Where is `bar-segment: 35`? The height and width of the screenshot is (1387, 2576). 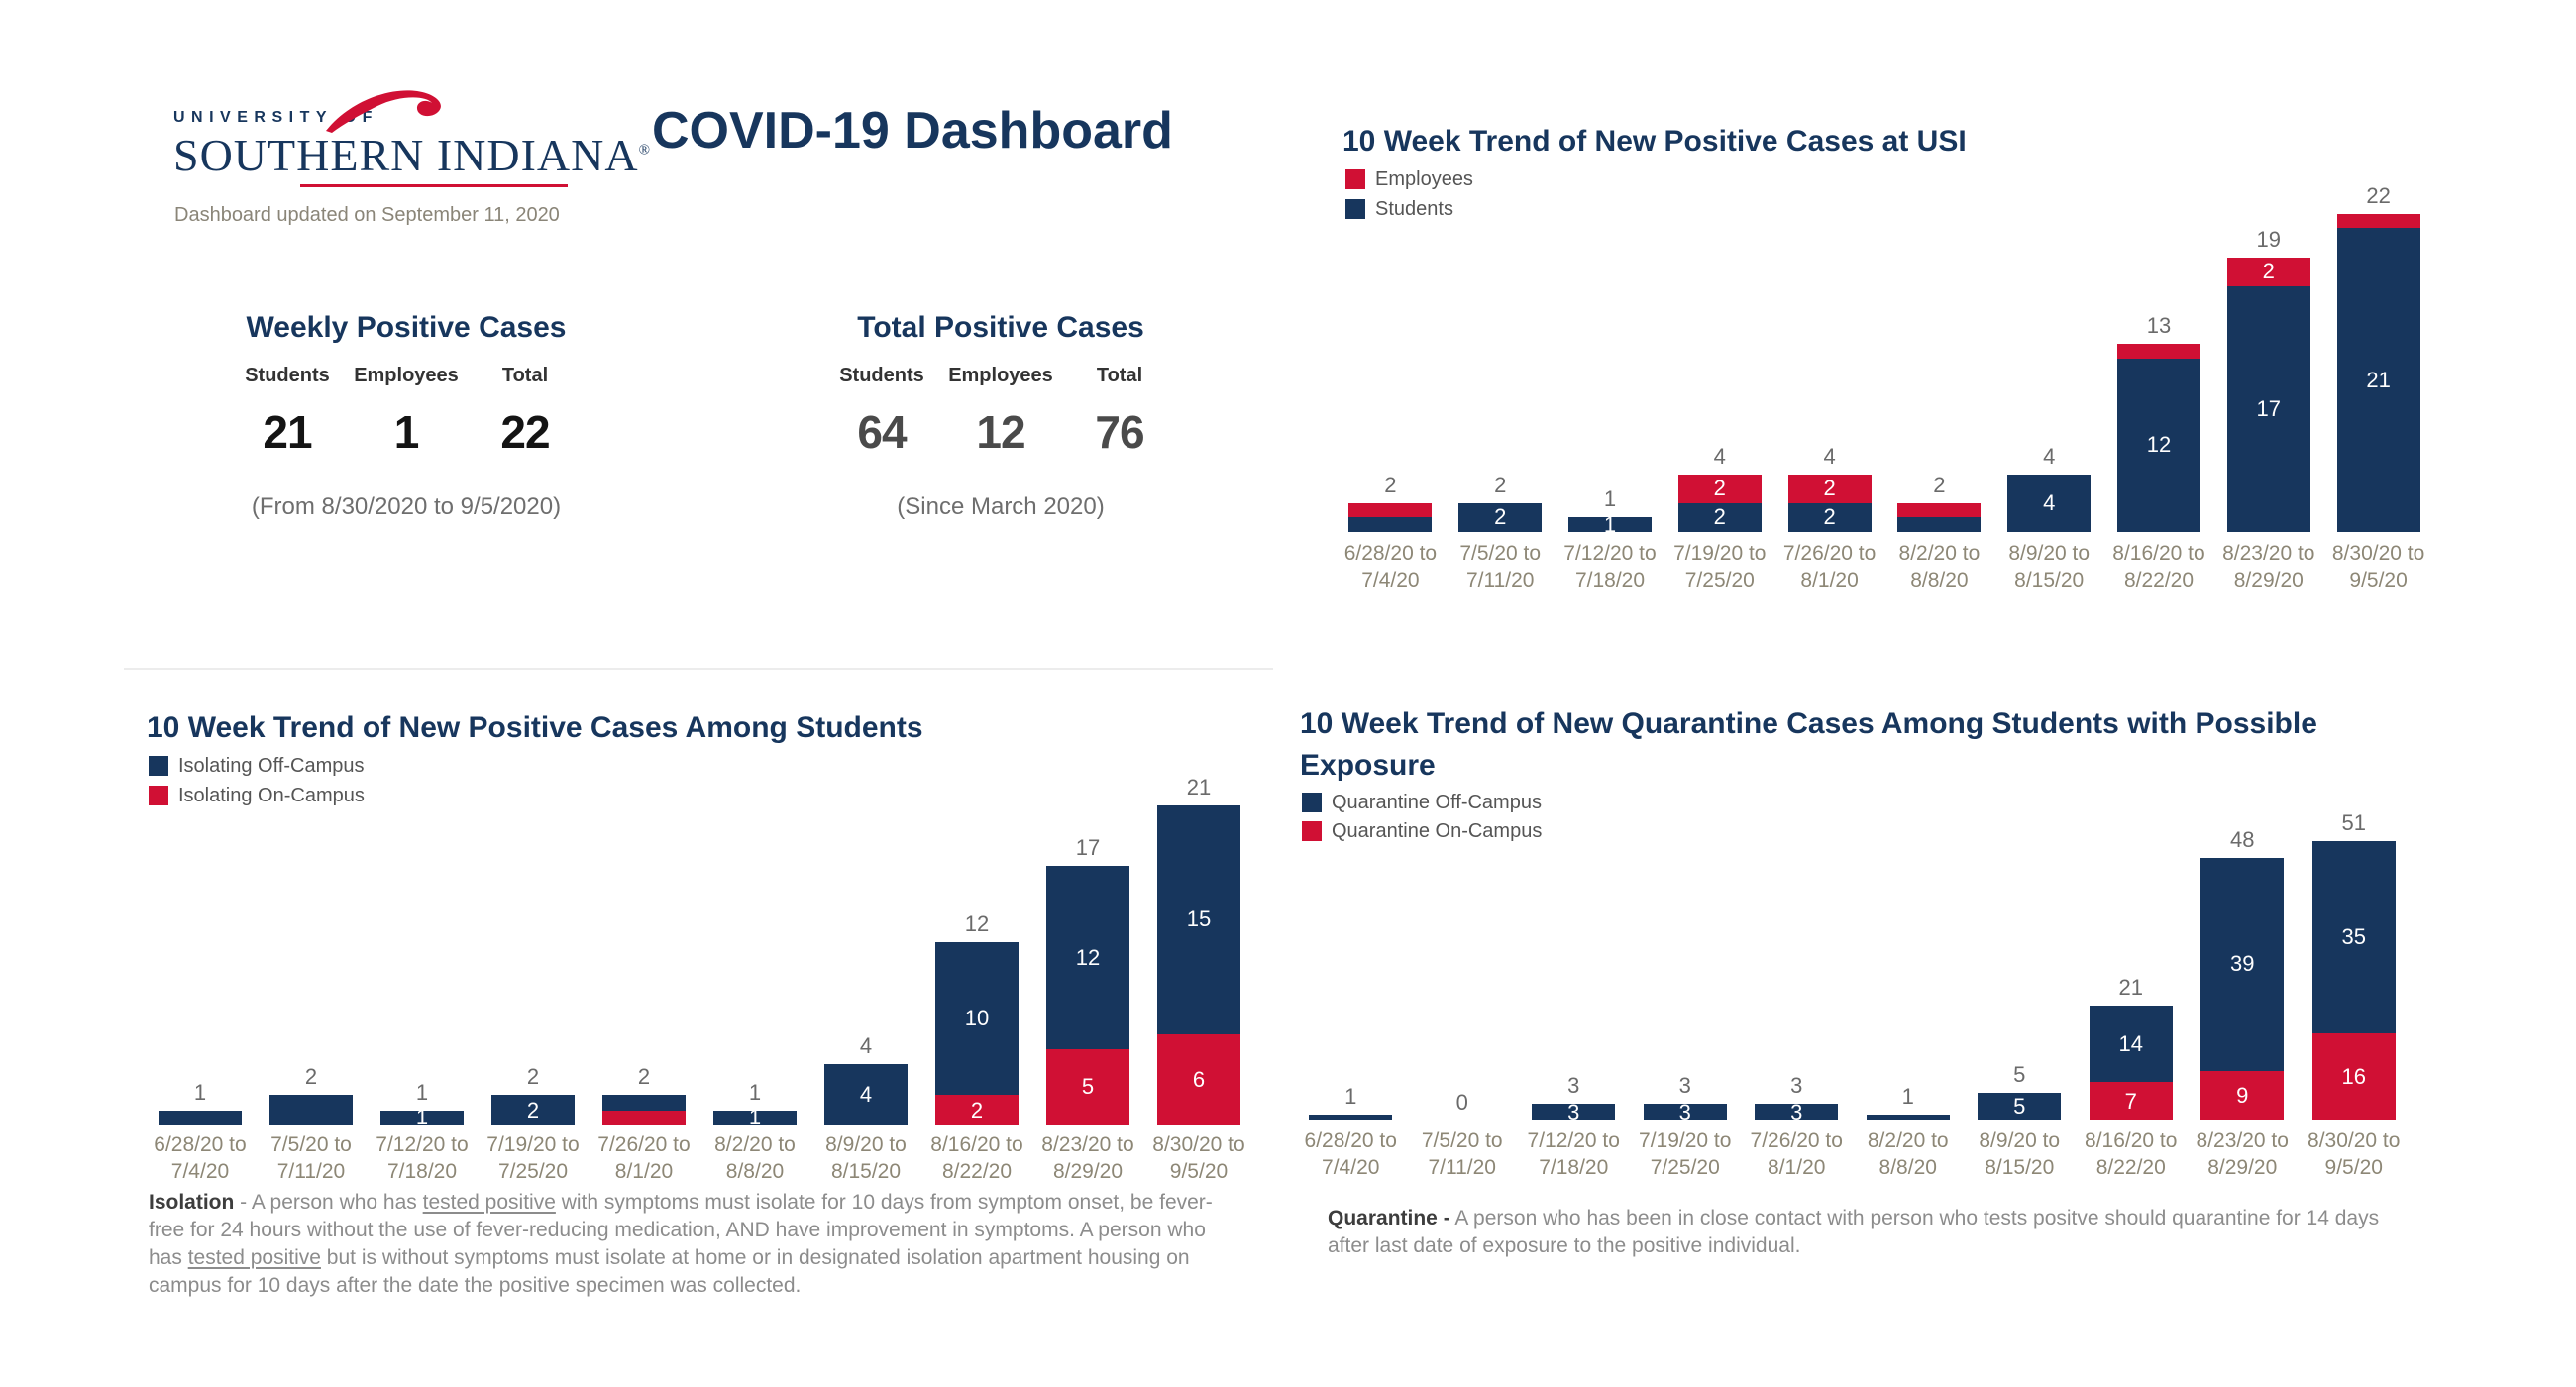 bar-segment: 35 is located at coordinates (2354, 936).